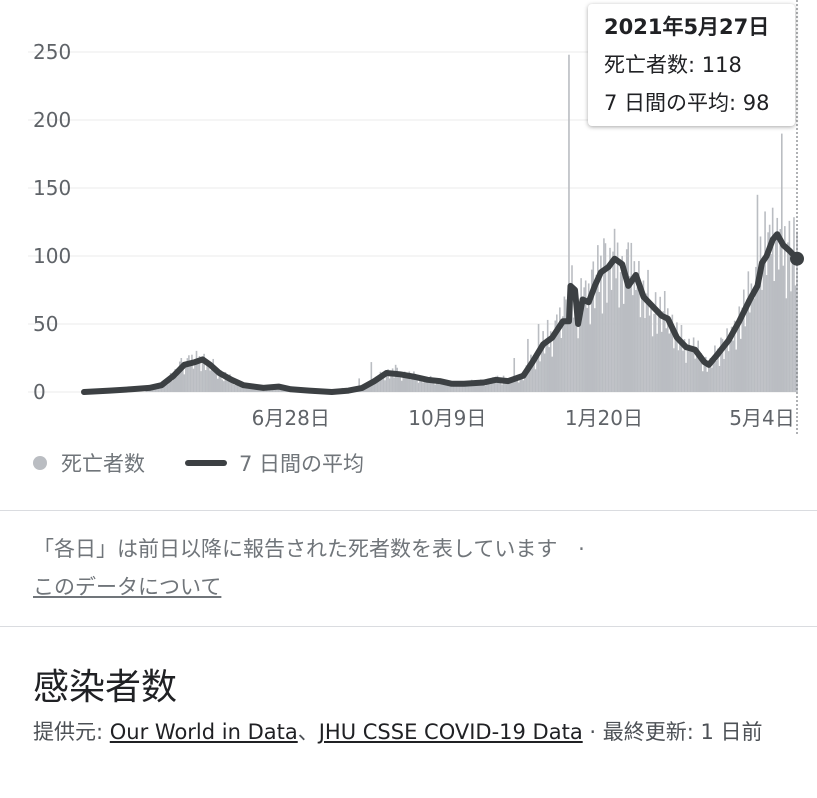 Image resolution: width=817 pixels, height=798 pixels. What do you see at coordinates (691, 65) in the screenshot?
I see `chart-tooltip: 2021年5月27日 死亡者数: 118 7 日間の平均: 98` at bounding box center [691, 65].